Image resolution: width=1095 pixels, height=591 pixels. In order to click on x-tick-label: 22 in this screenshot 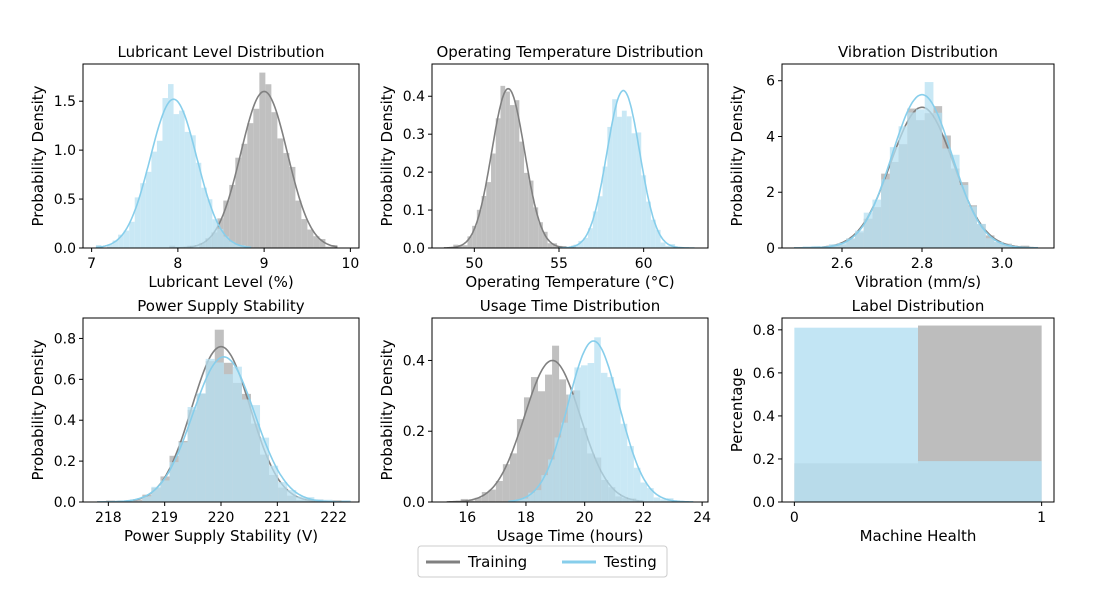, I will do `click(643, 518)`.